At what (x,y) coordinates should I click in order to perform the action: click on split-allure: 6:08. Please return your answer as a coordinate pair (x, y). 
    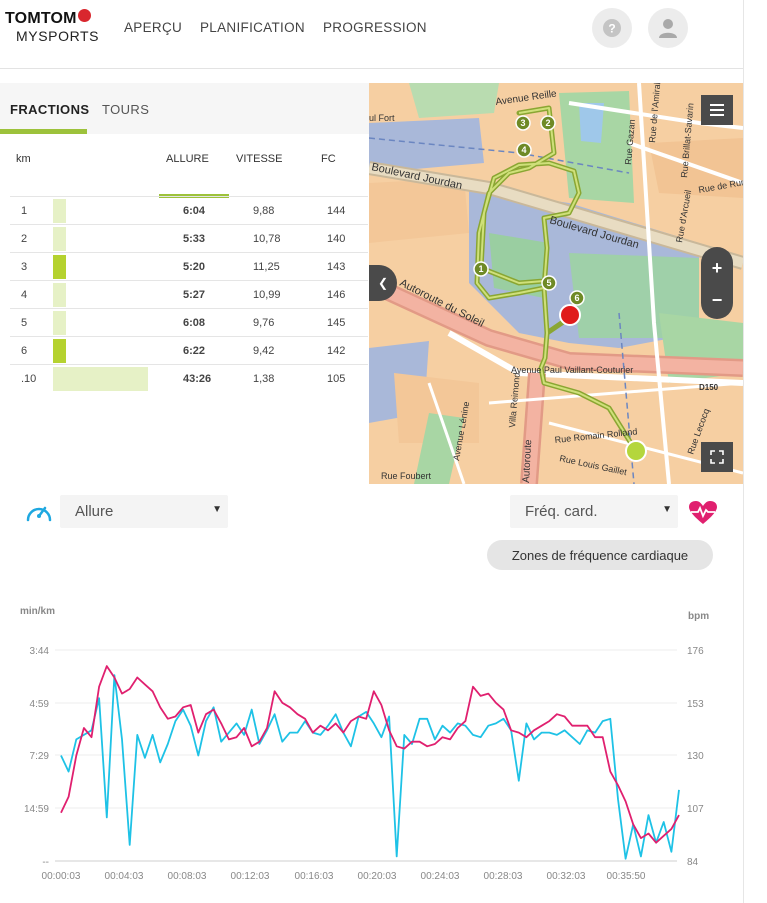
    Looking at the image, I should click on (194, 323).